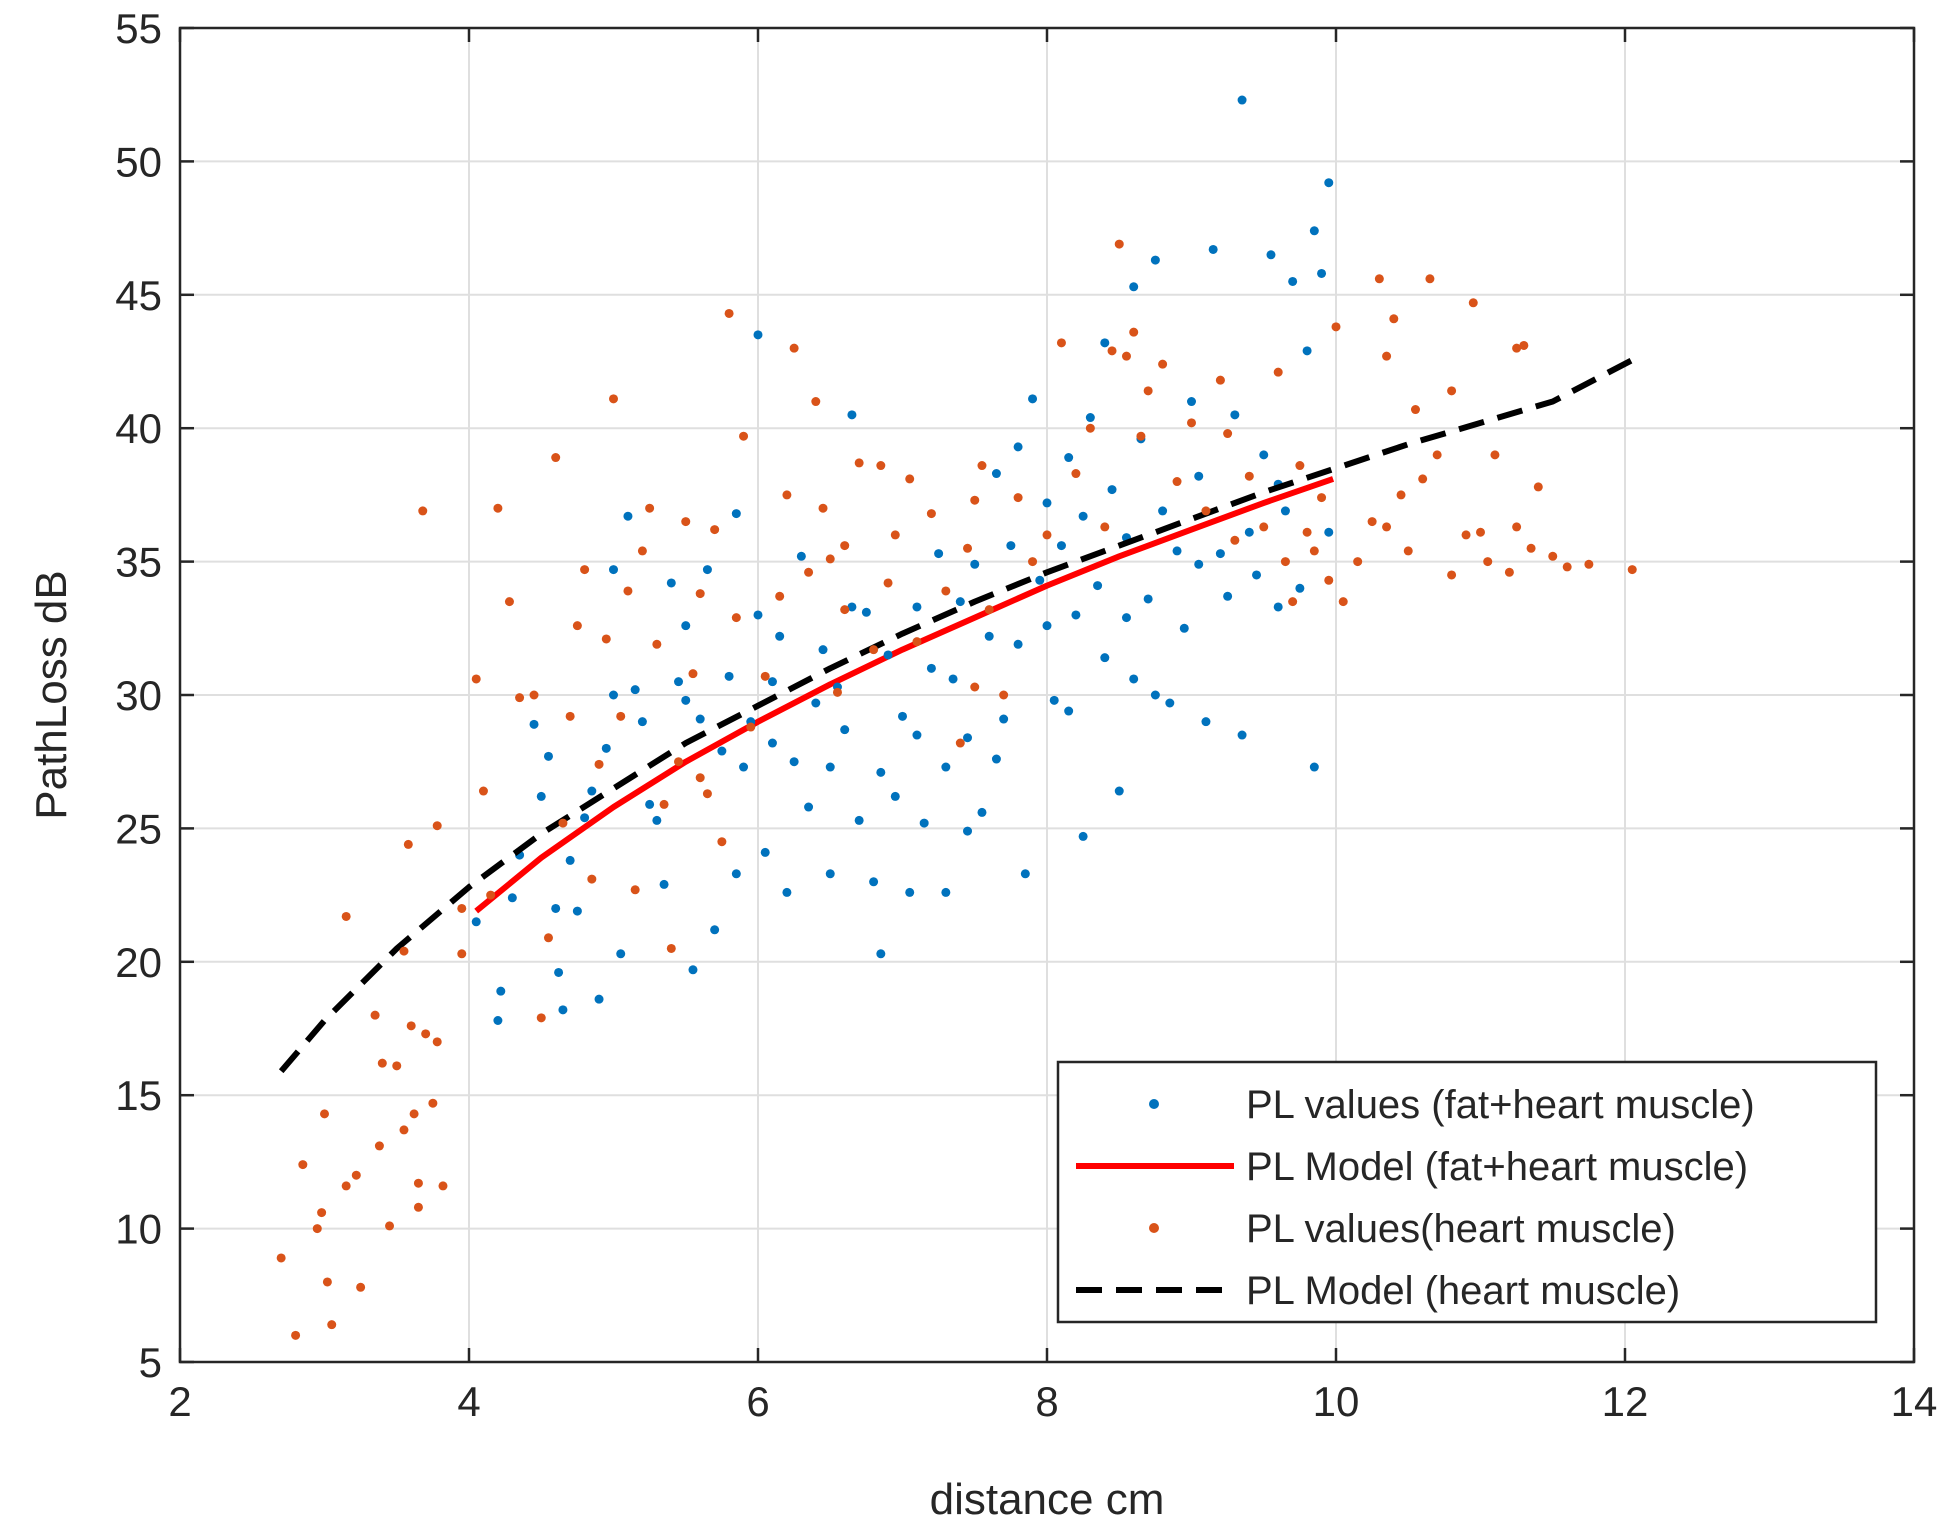 The width and height of the screenshot is (1954, 1535). What do you see at coordinates (1463, 1291) in the screenshot?
I see `legend-label-heart-model: PL Model (heart muscle)` at bounding box center [1463, 1291].